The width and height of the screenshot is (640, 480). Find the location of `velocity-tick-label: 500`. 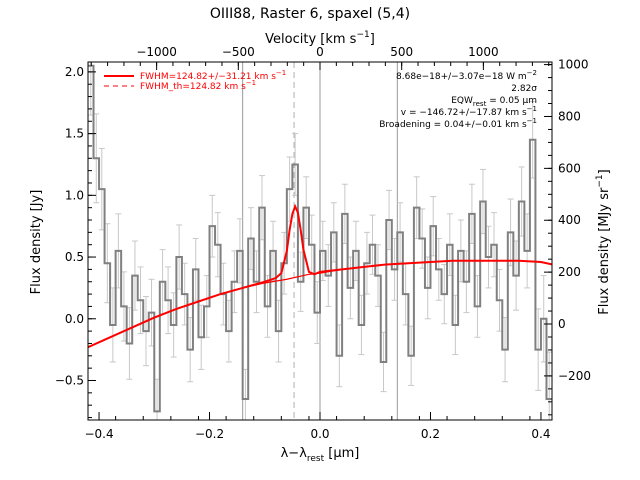

velocity-tick-label: 500 is located at coordinates (401, 52).